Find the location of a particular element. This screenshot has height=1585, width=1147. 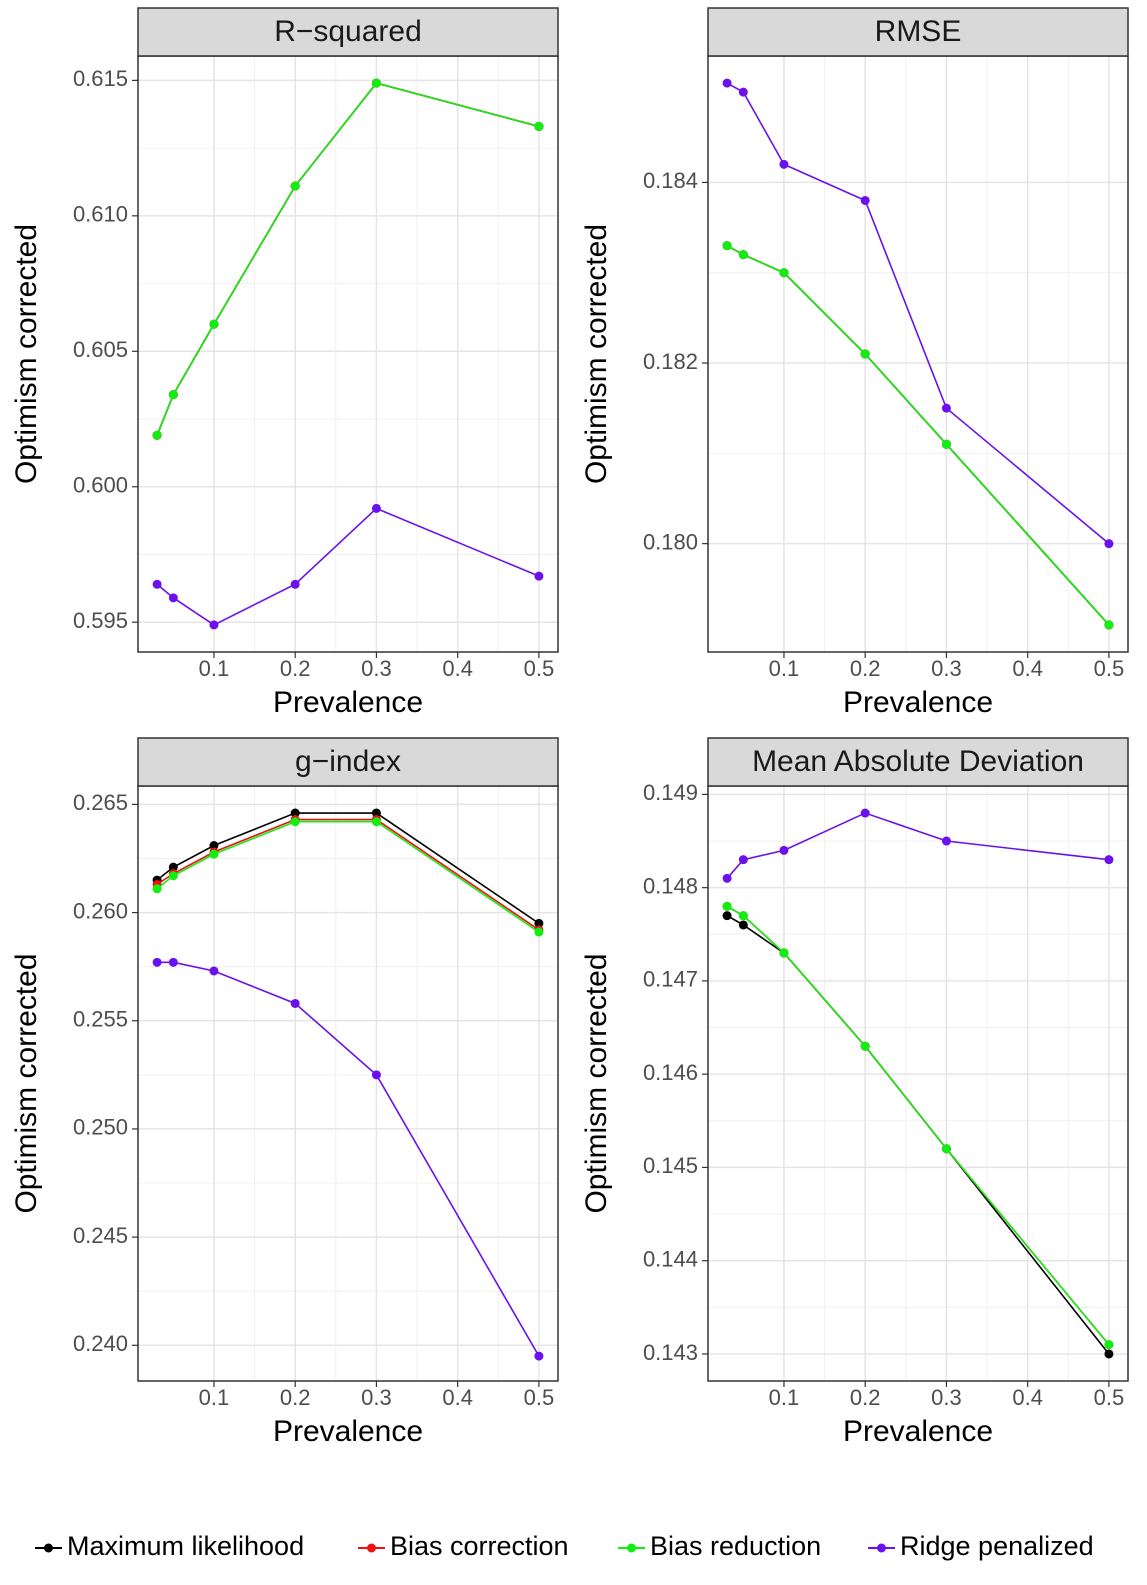

panel-title: g−index is located at coordinates (348, 761).